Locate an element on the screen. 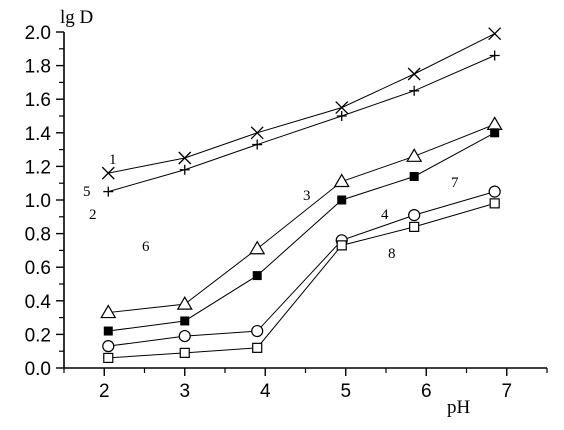 This screenshot has width=564, height=430. curve-number-label: 2 is located at coordinates (93, 215).